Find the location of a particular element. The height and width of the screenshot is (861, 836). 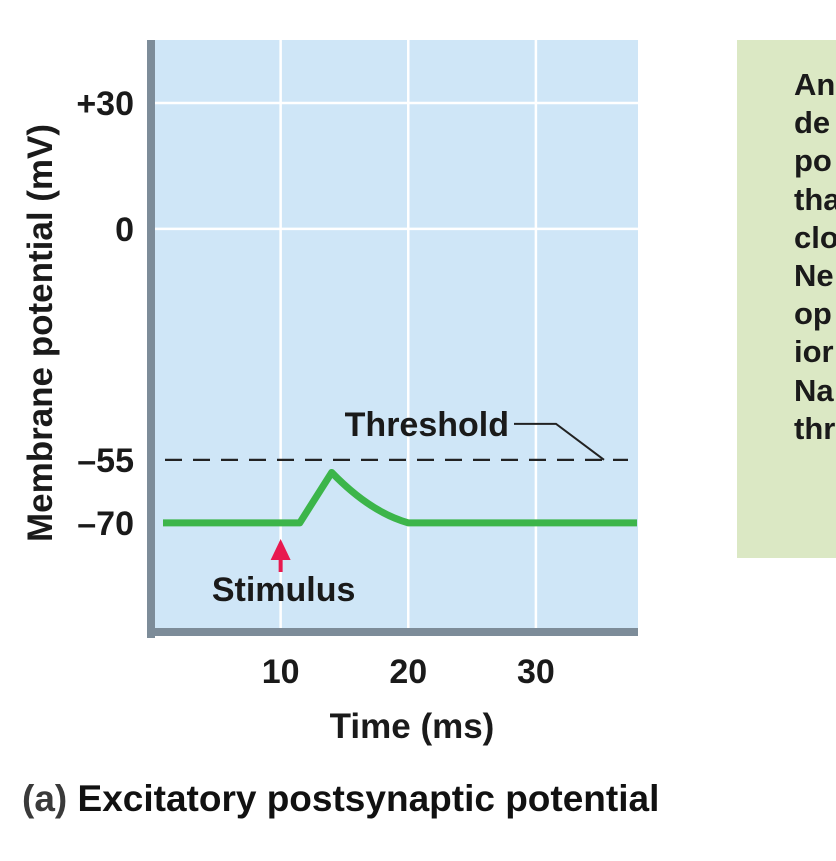

x-tick-label: 30 is located at coordinates (536, 672).